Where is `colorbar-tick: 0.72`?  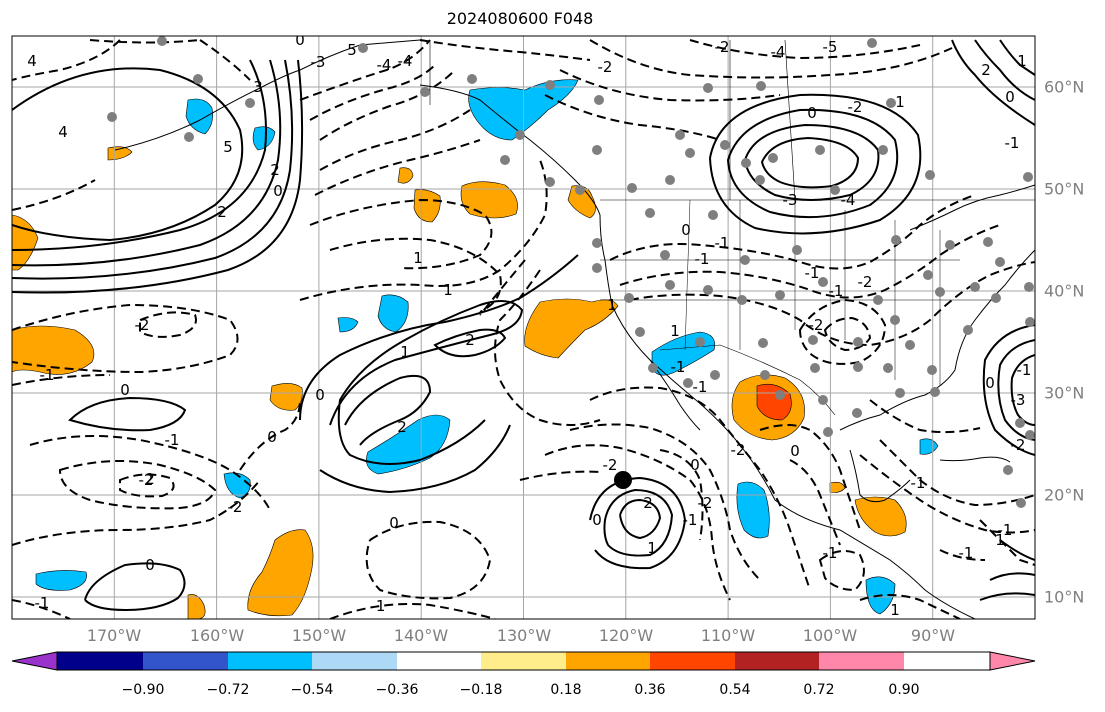
colorbar-tick: 0.72 is located at coordinates (819, 690).